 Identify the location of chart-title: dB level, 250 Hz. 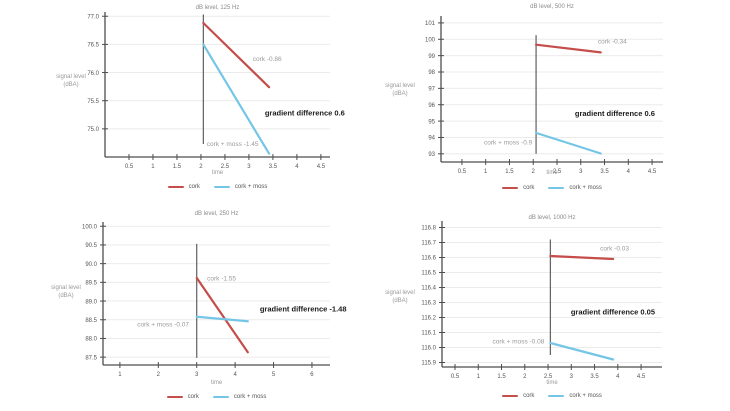
(216, 214).